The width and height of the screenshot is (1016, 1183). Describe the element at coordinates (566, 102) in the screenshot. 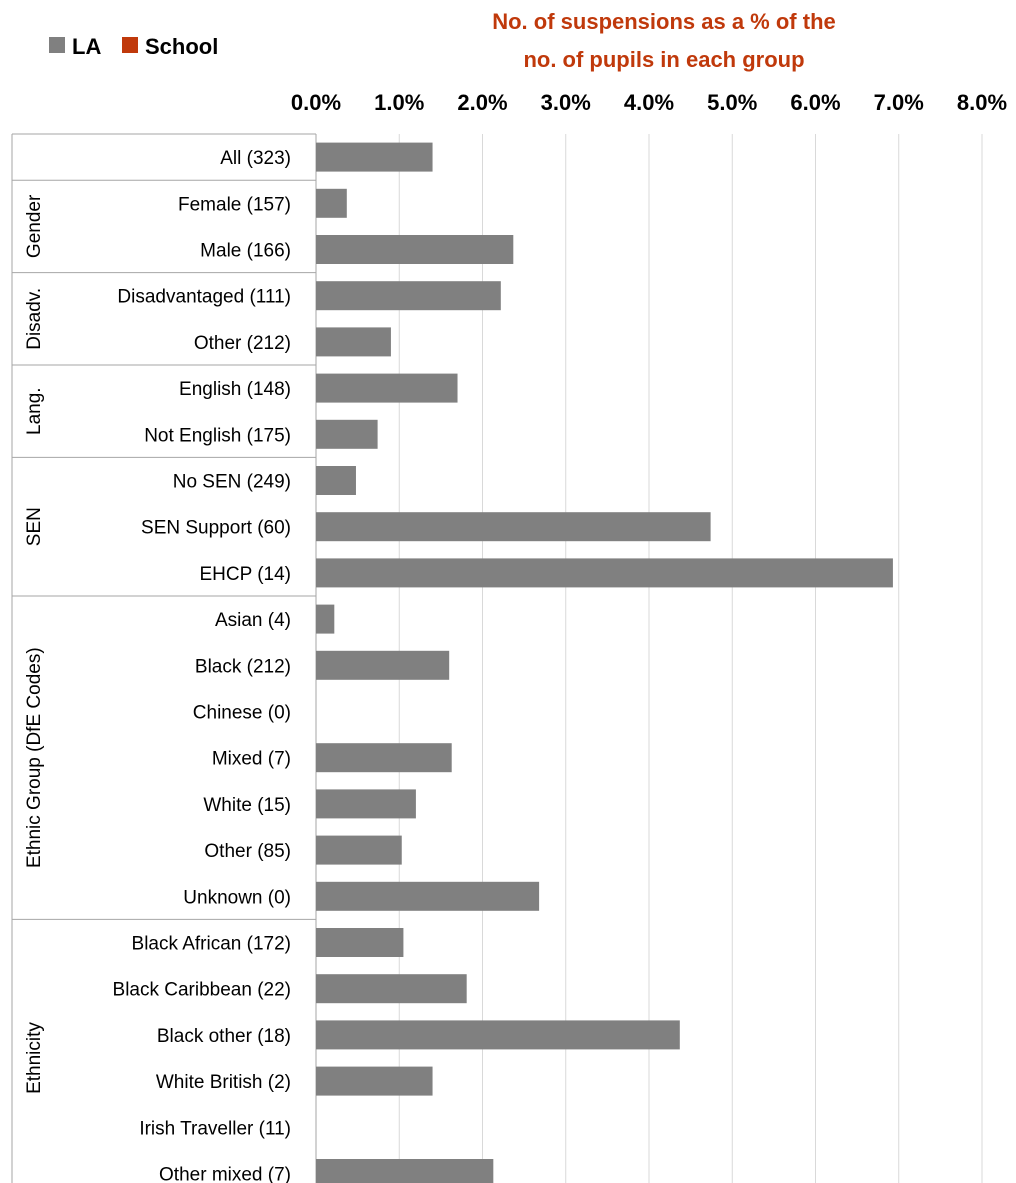

I see `x-tick-label: 3.0%` at that location.